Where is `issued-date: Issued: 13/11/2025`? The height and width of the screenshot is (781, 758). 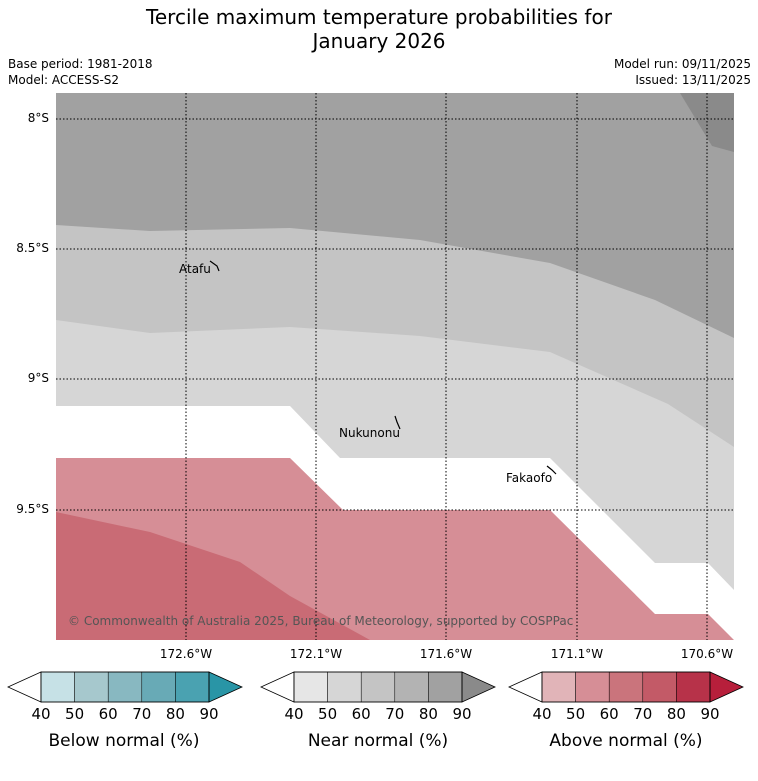 issued-date: Issued: 13/11/2025 is located at coordinates (693, 80).